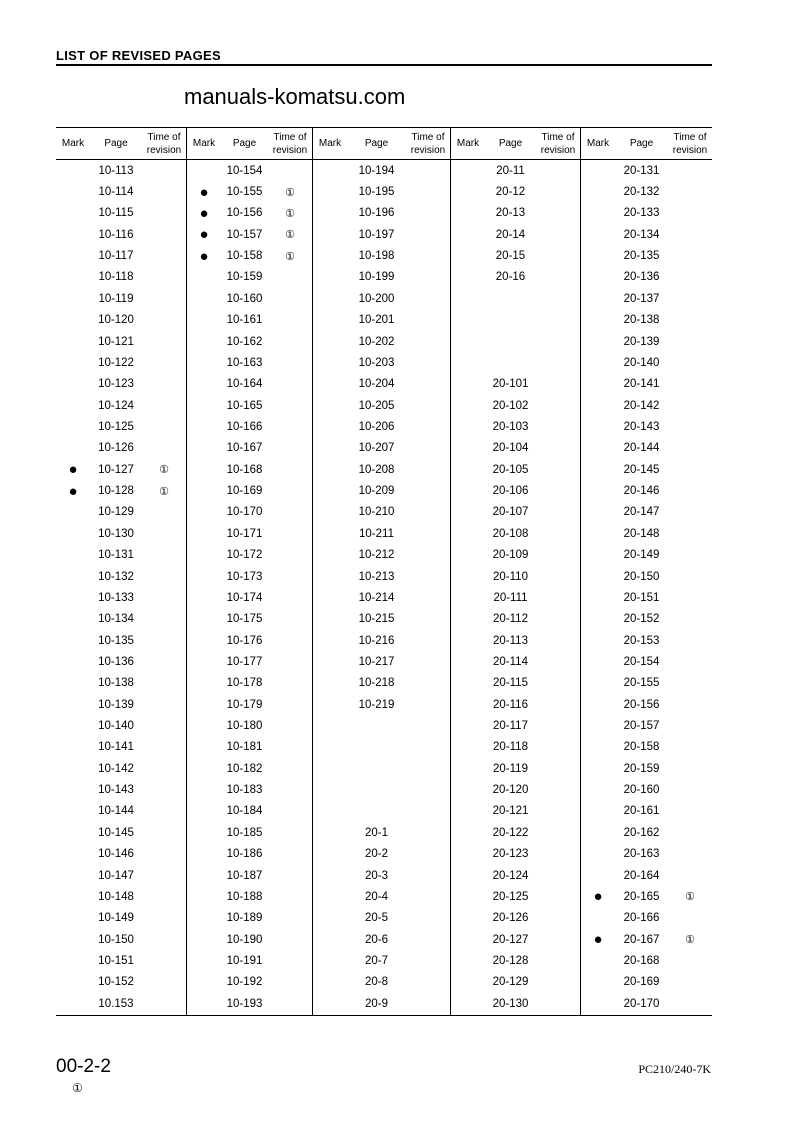 This screenshot has height=1123, width=793. What do you see at coordinates (381, 298) in the screenshot?
I see `table-row: 10-200` at bounding box center [381, 298].